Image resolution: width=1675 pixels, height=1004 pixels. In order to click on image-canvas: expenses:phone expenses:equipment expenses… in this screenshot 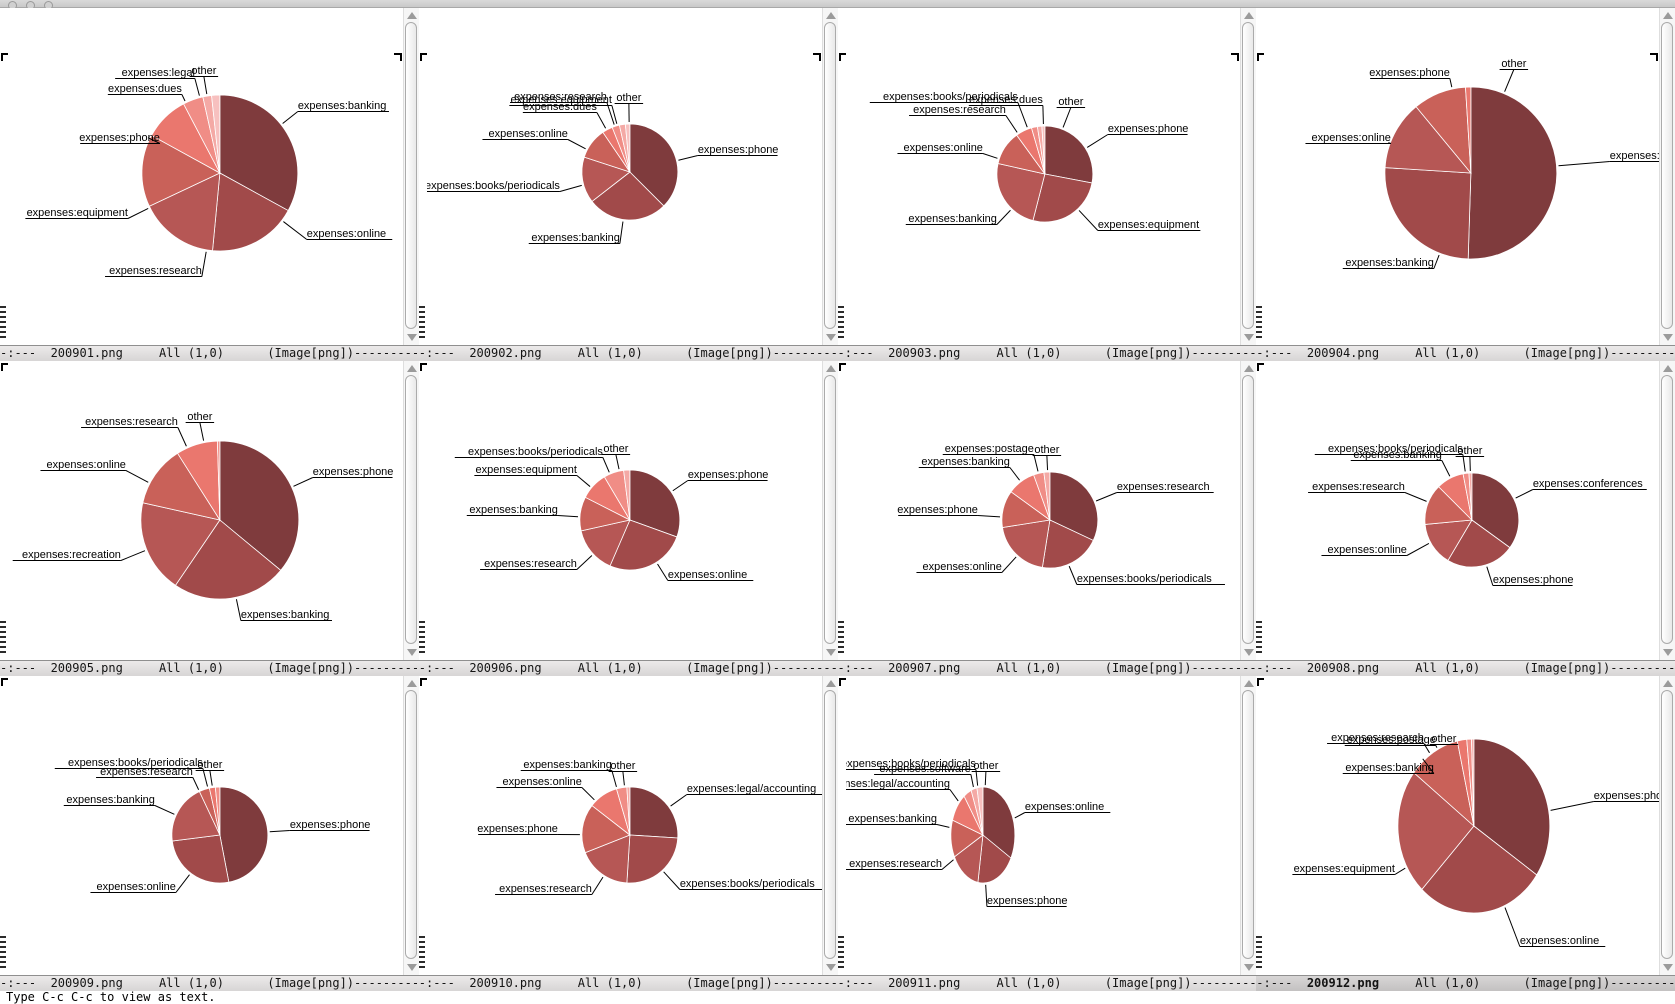, I will do `click(1043, 176)`.